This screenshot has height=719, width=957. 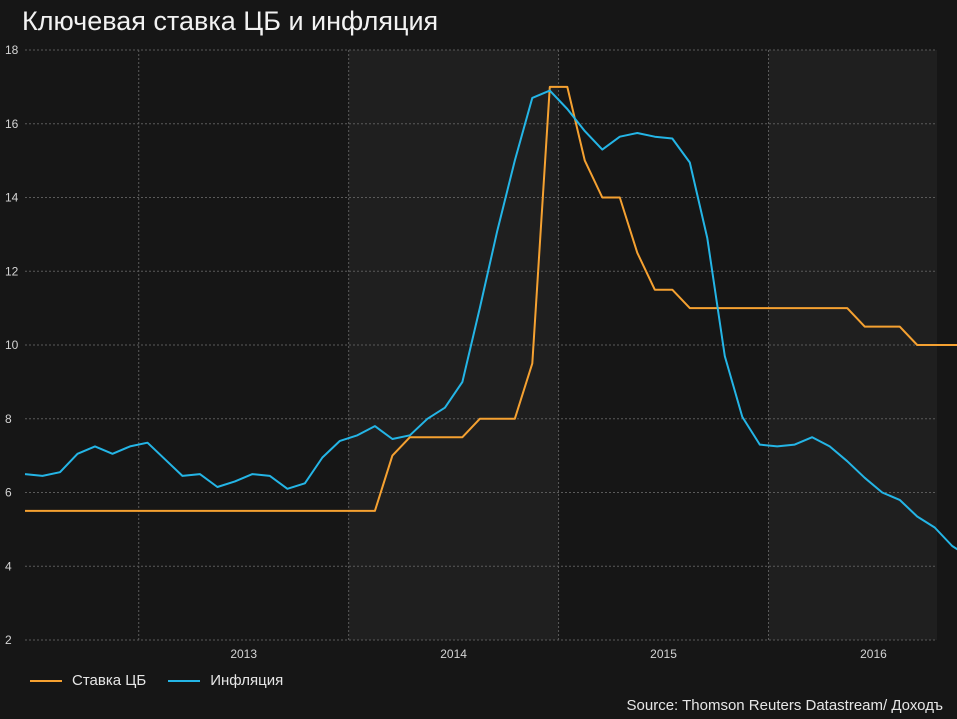 What do you see at coordinates (8, 419) in the screenshot?
I see `y-tick-label-8: 8` at bounding box center [8, 419].